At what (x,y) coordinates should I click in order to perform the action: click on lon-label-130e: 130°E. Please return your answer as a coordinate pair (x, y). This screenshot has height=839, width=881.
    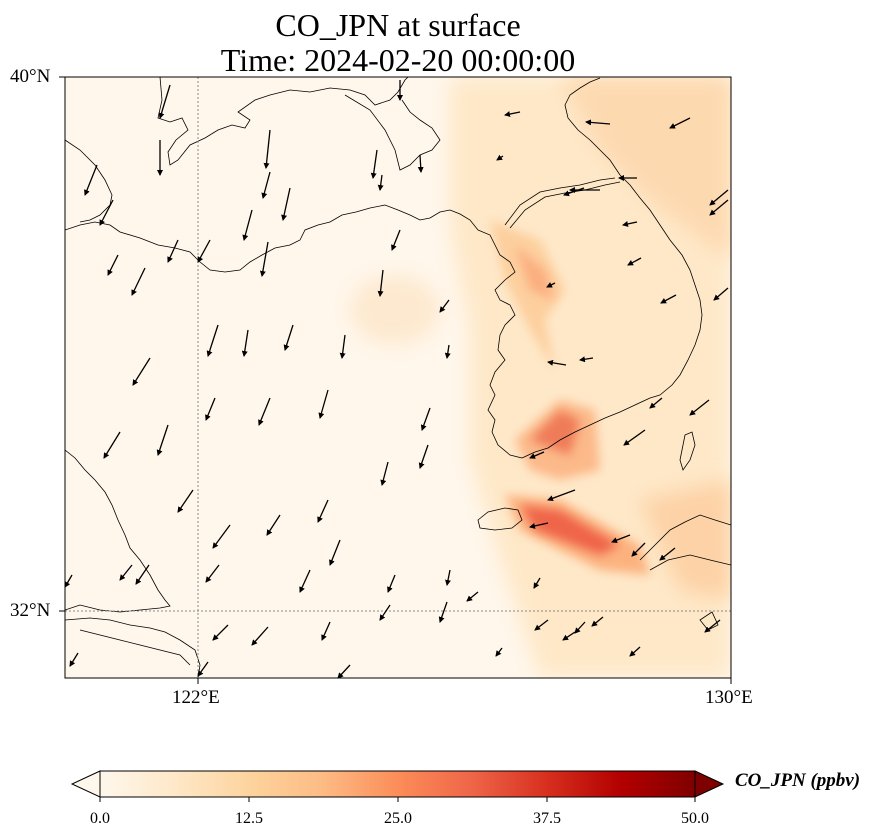
    Looking at the image, I should click on (729, 697).